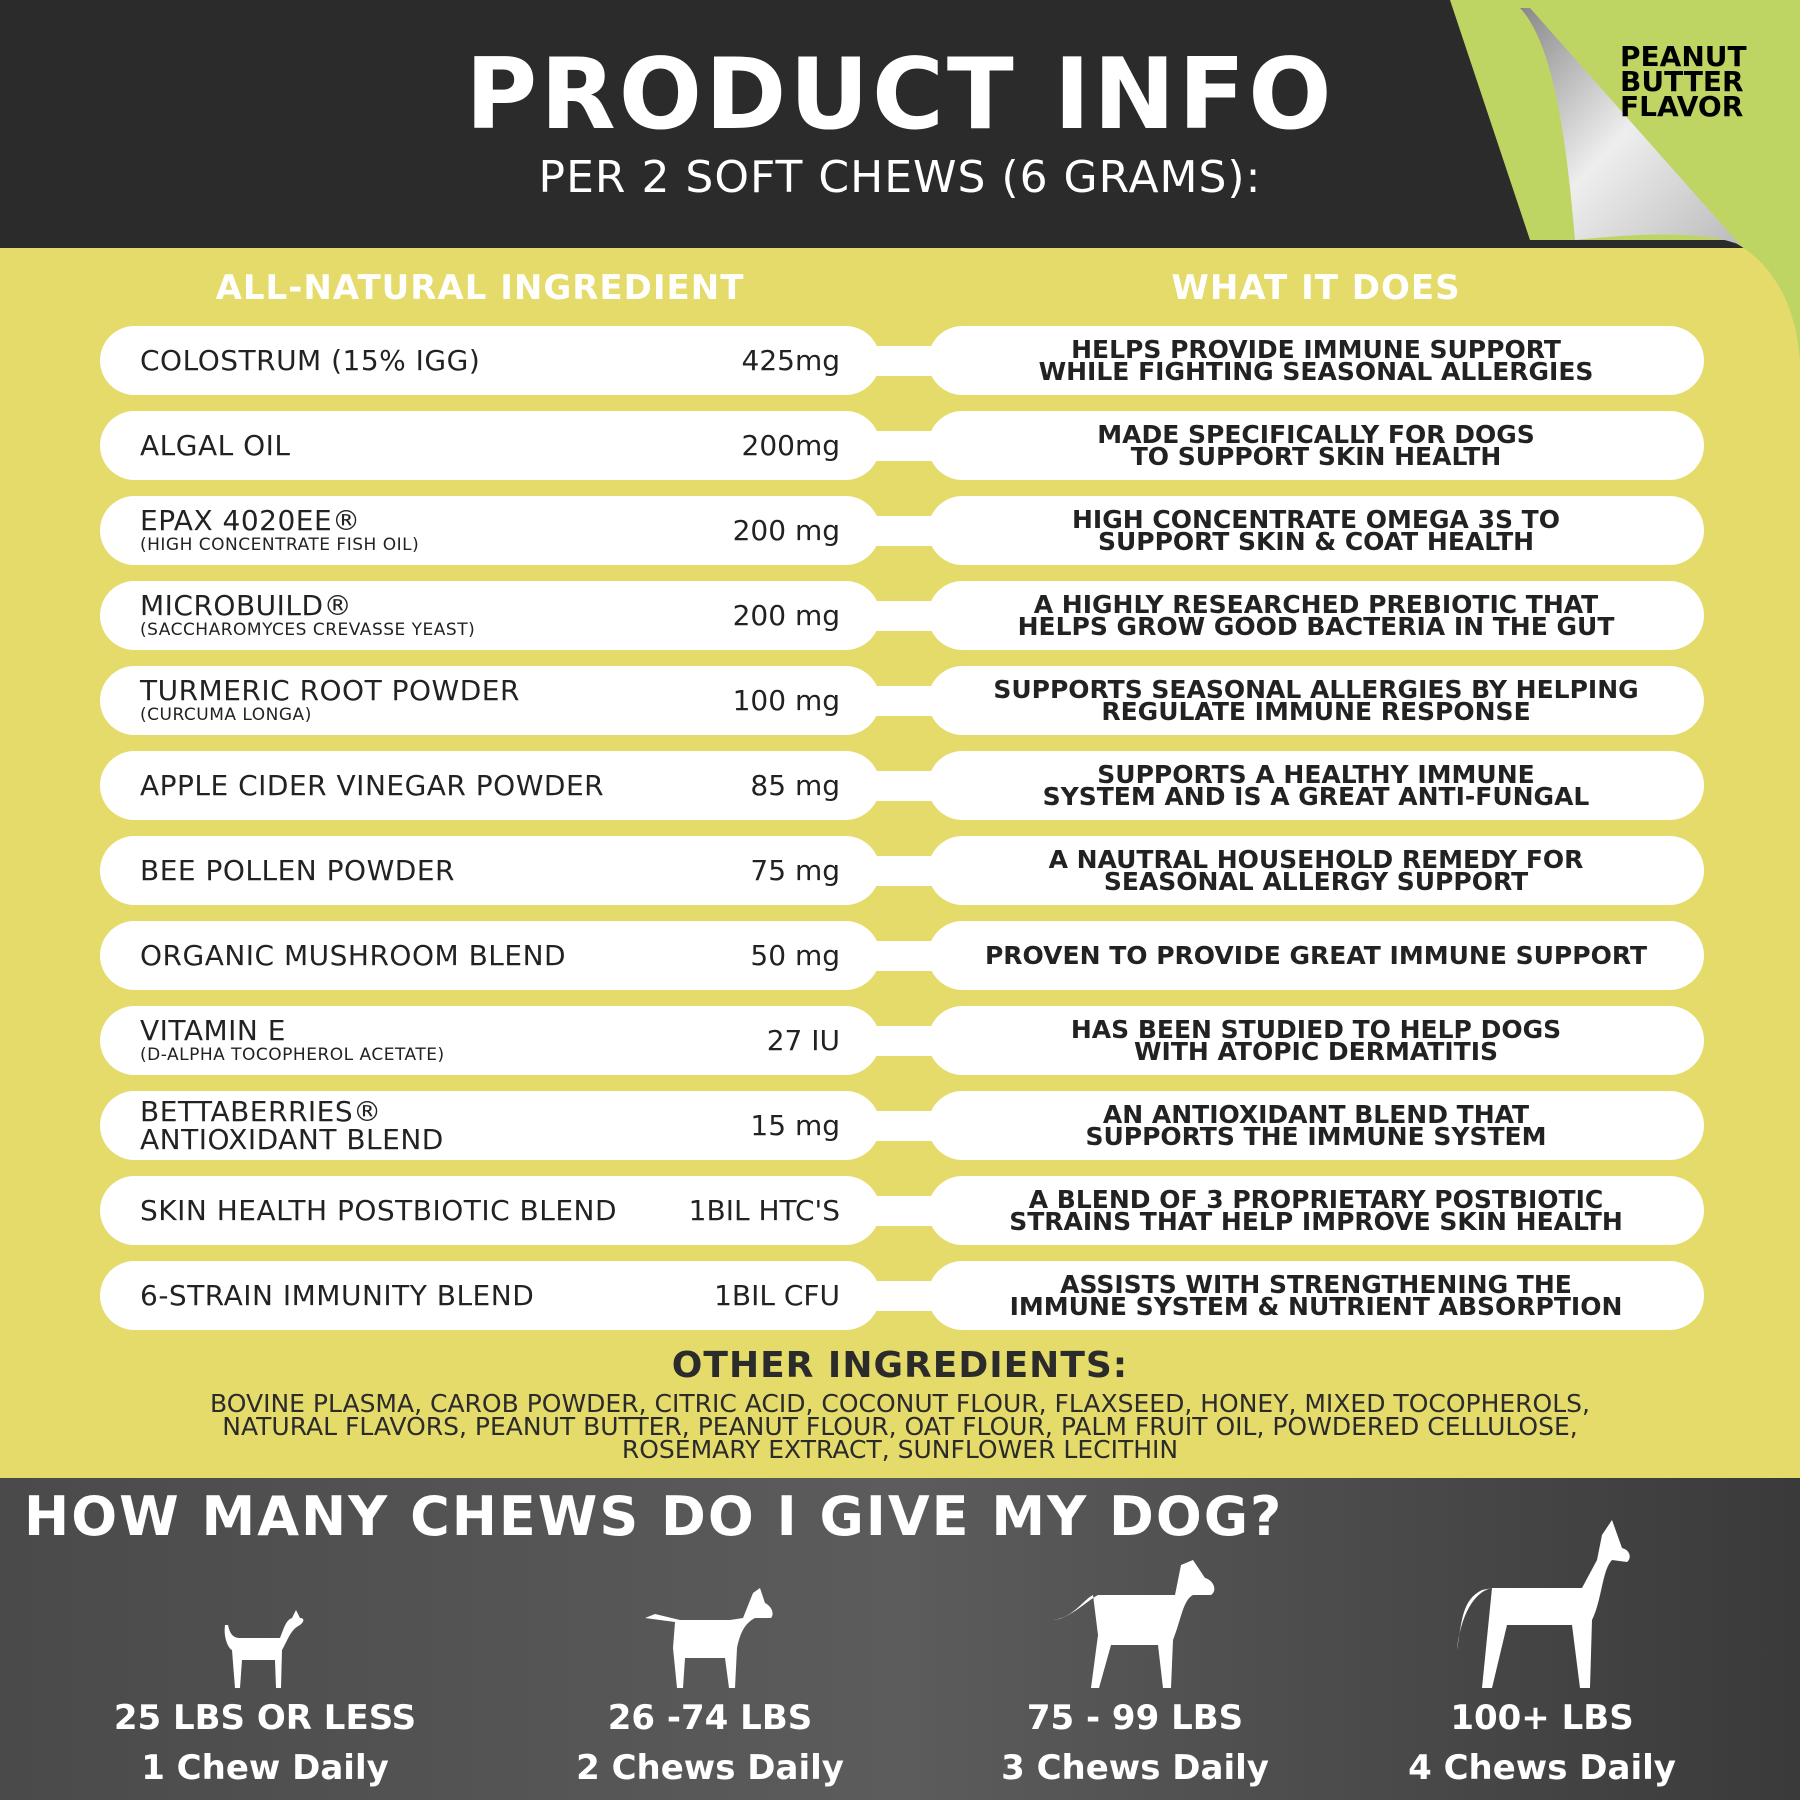 This screenshot has width=1800, height=1800. Describe the element at coordinates (1316, 1029) in the screenshot. I see `benefit-line: HAS BEEN STUDIED TO HELP DOGS` at that location.